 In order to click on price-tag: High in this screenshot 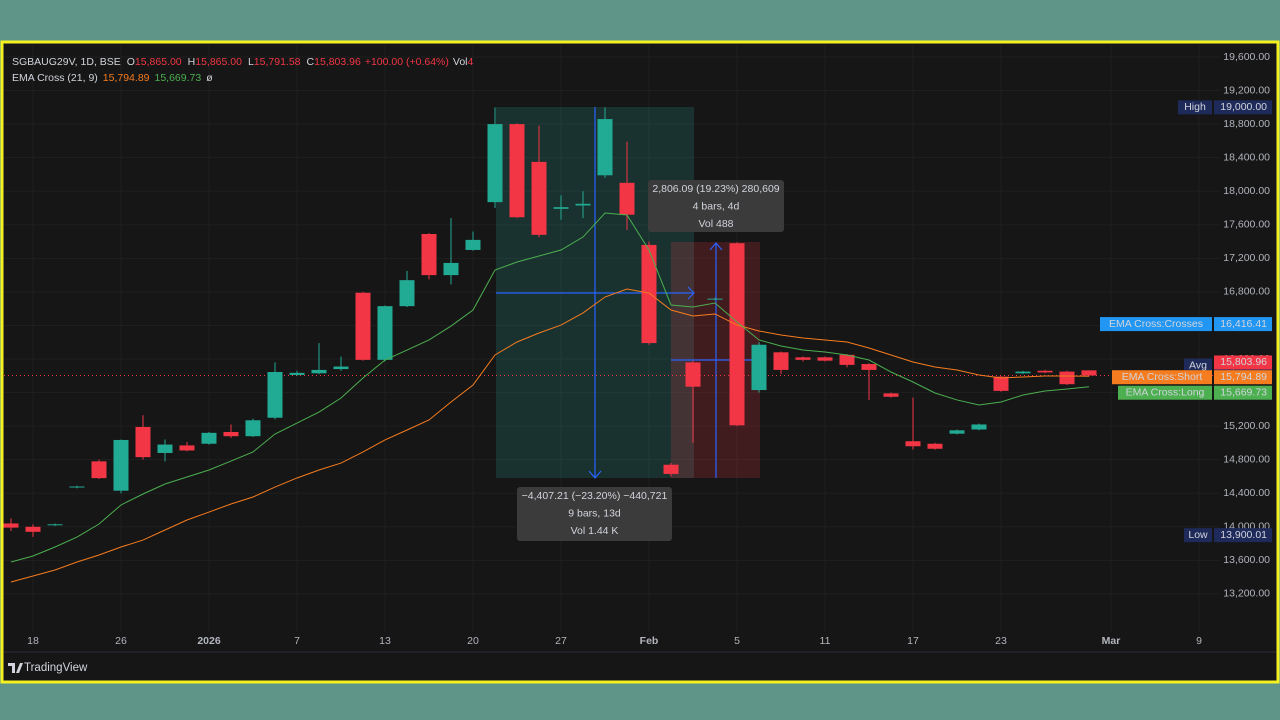, I will do `click(1195, 107)`.